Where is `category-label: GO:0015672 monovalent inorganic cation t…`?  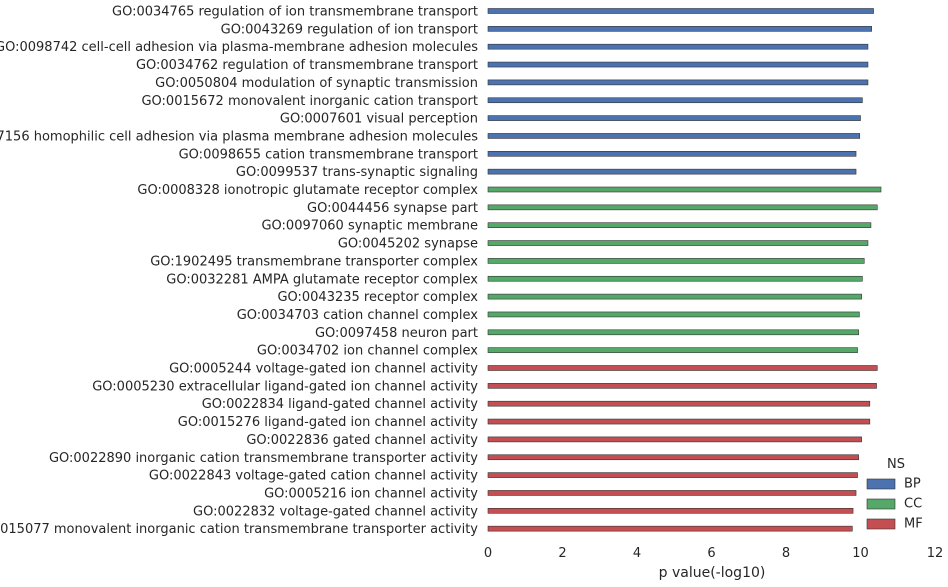
category-label: GO:0015672 monovalent inorganic cation t… is located at coordinates (309, 101).